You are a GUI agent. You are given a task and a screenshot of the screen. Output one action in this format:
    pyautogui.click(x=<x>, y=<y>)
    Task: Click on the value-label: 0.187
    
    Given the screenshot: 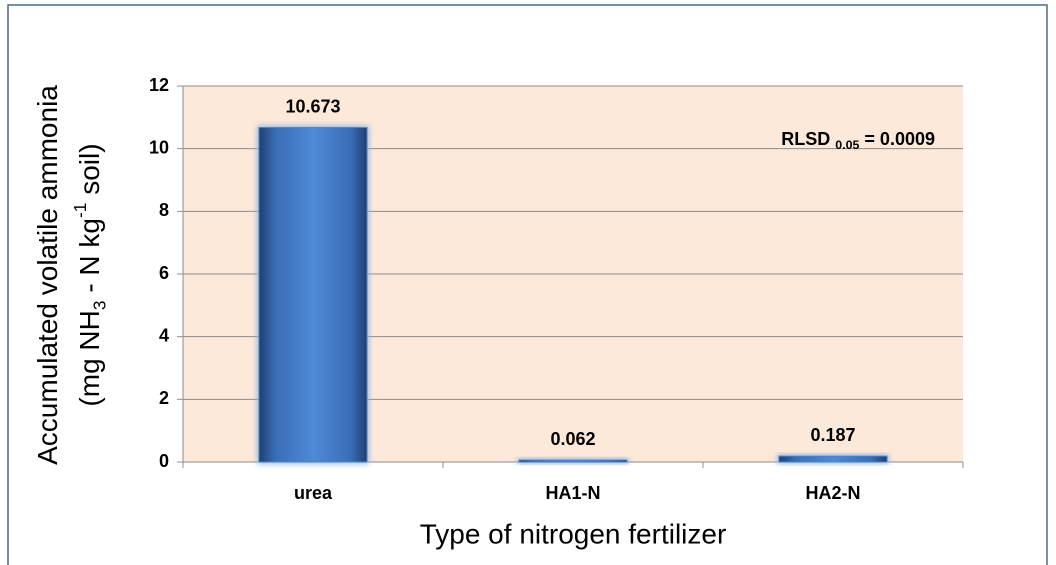 What is the action you would take?
    pyautogui.click(x=832, y=435)
    